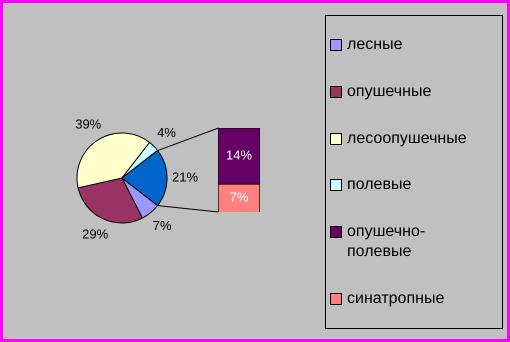  Describe the element at coordinates (389, 92) in the screenshot. I see `legend-label: опушечные` at that location.